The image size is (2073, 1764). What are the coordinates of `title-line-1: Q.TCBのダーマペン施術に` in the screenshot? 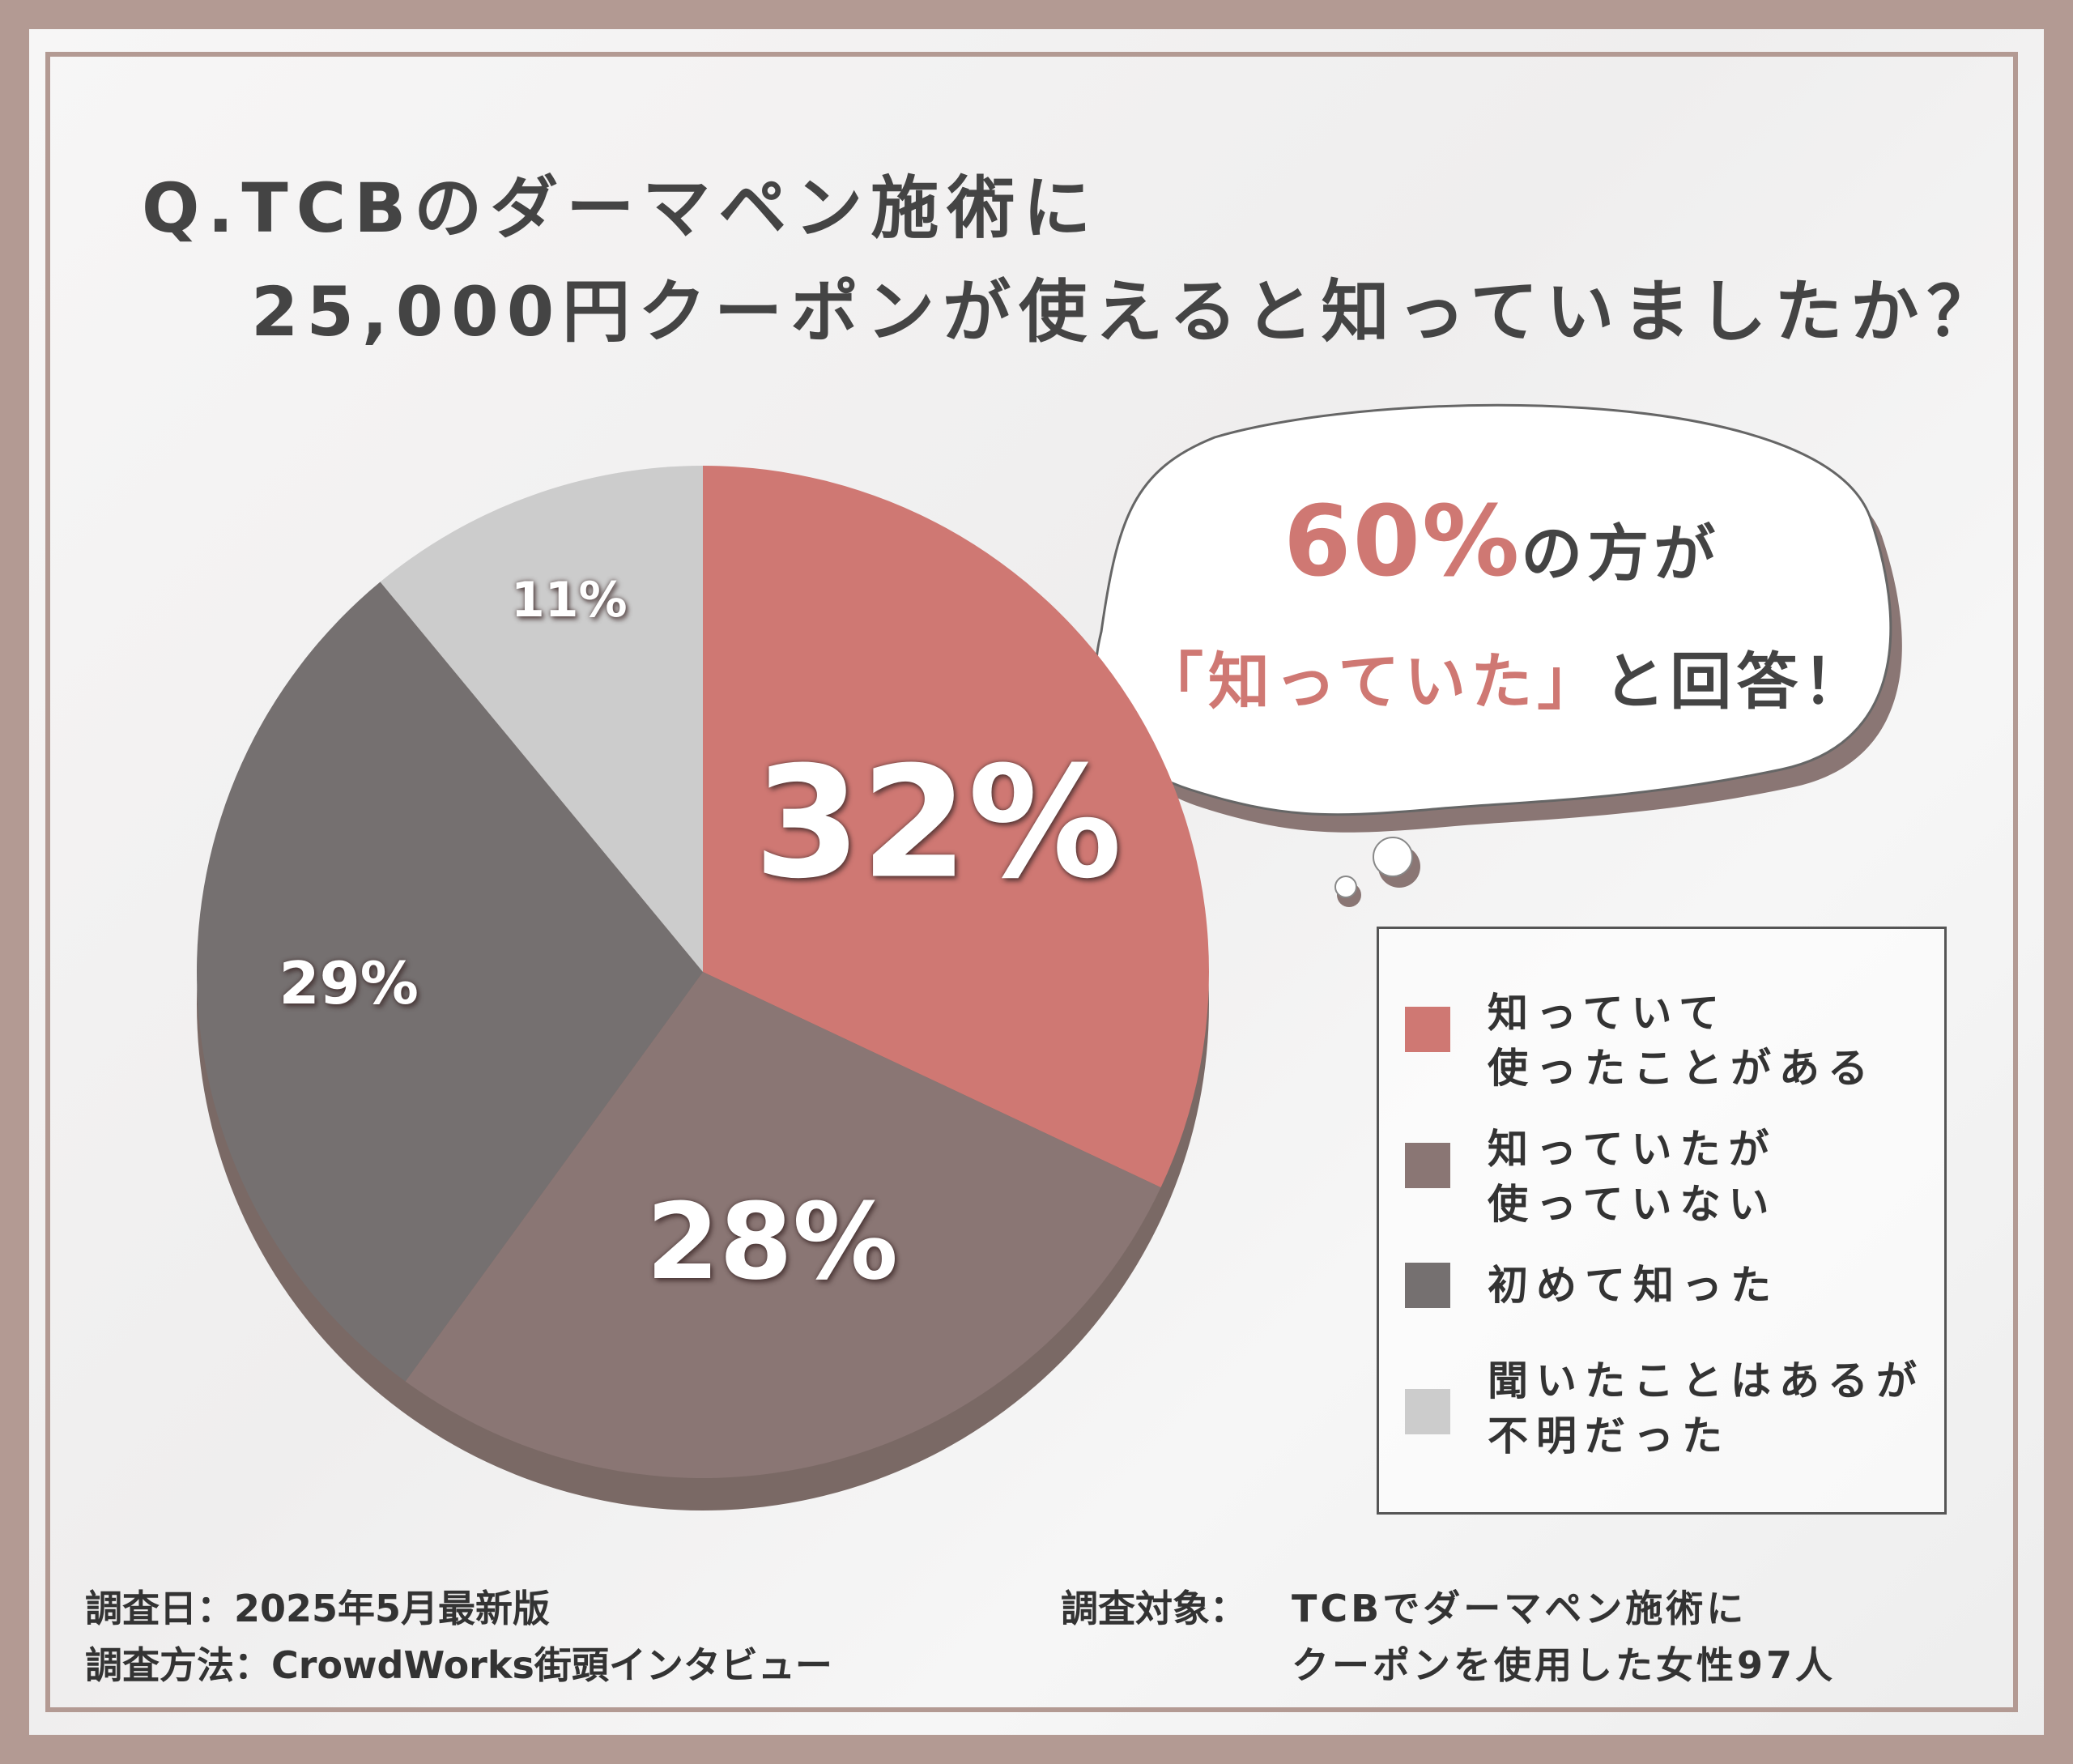 It's located at (621, 208).